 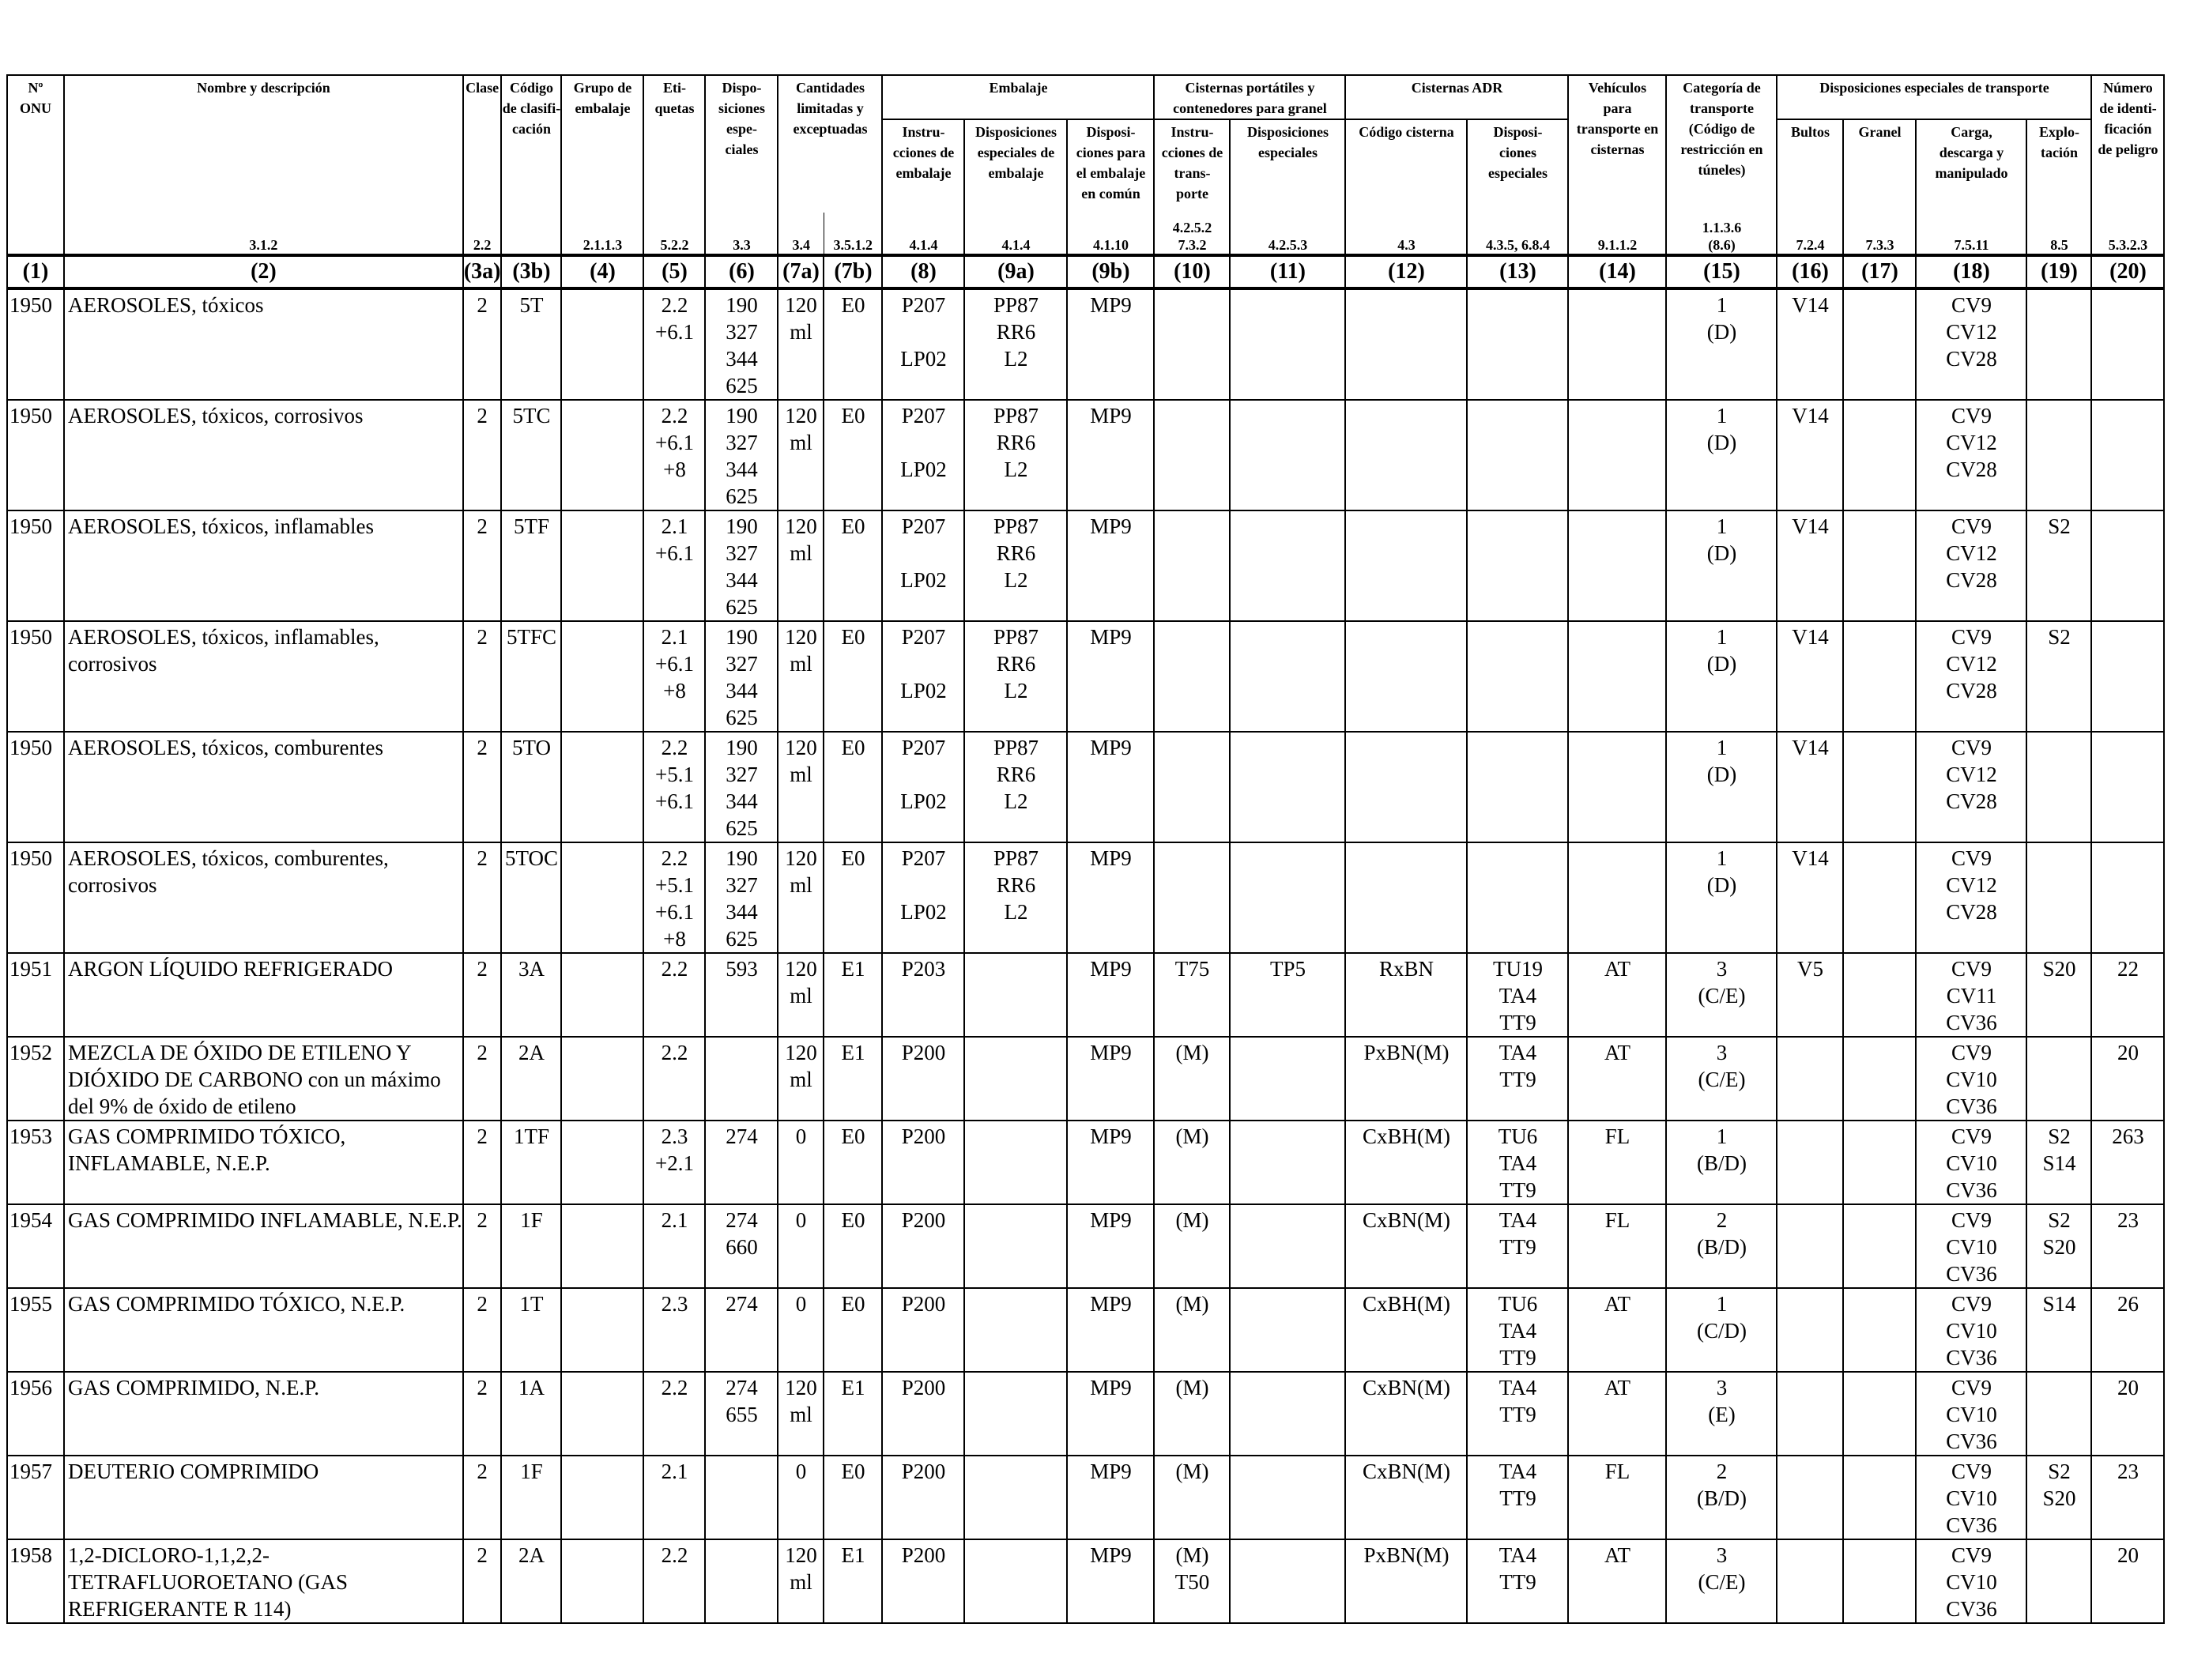 What do you see at coordinates (1518, 1330) in the screenshot?
I see `tank-provisions-cell: TU6 TA4 TT9` at bounding box center [1518, 1330].